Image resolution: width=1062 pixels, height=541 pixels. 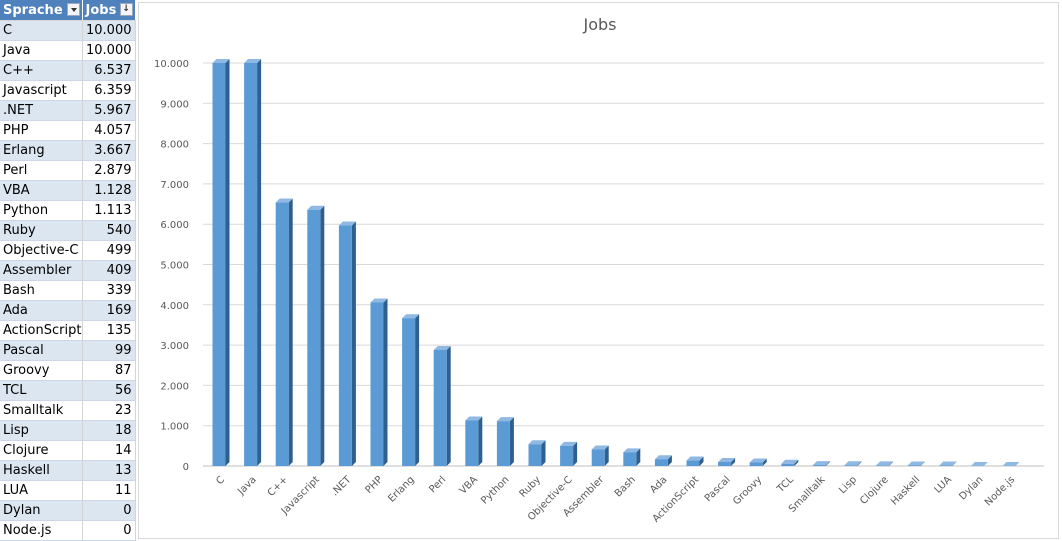 I want to click on table-row: C++ 6.537, so click(x=68, y=70).